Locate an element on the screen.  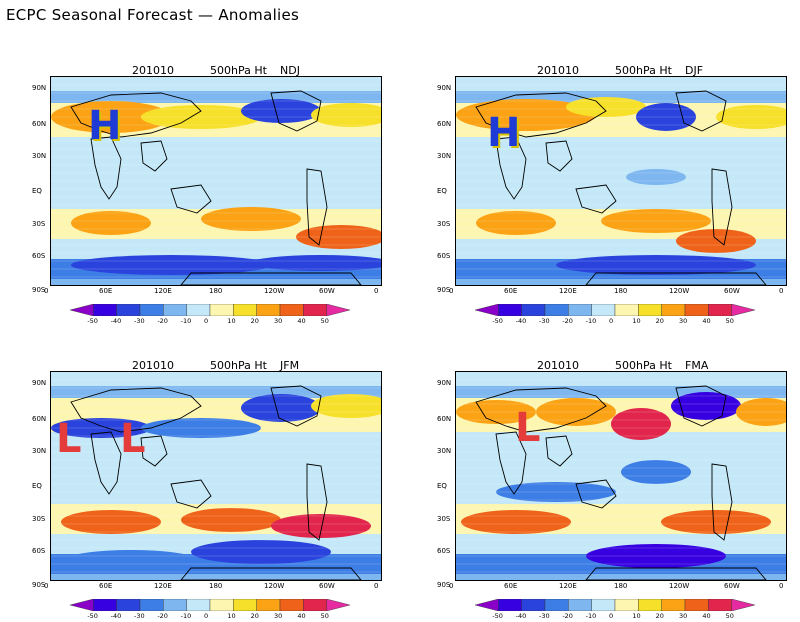
latitude-label: 30S is located at coordinates (444, 224).